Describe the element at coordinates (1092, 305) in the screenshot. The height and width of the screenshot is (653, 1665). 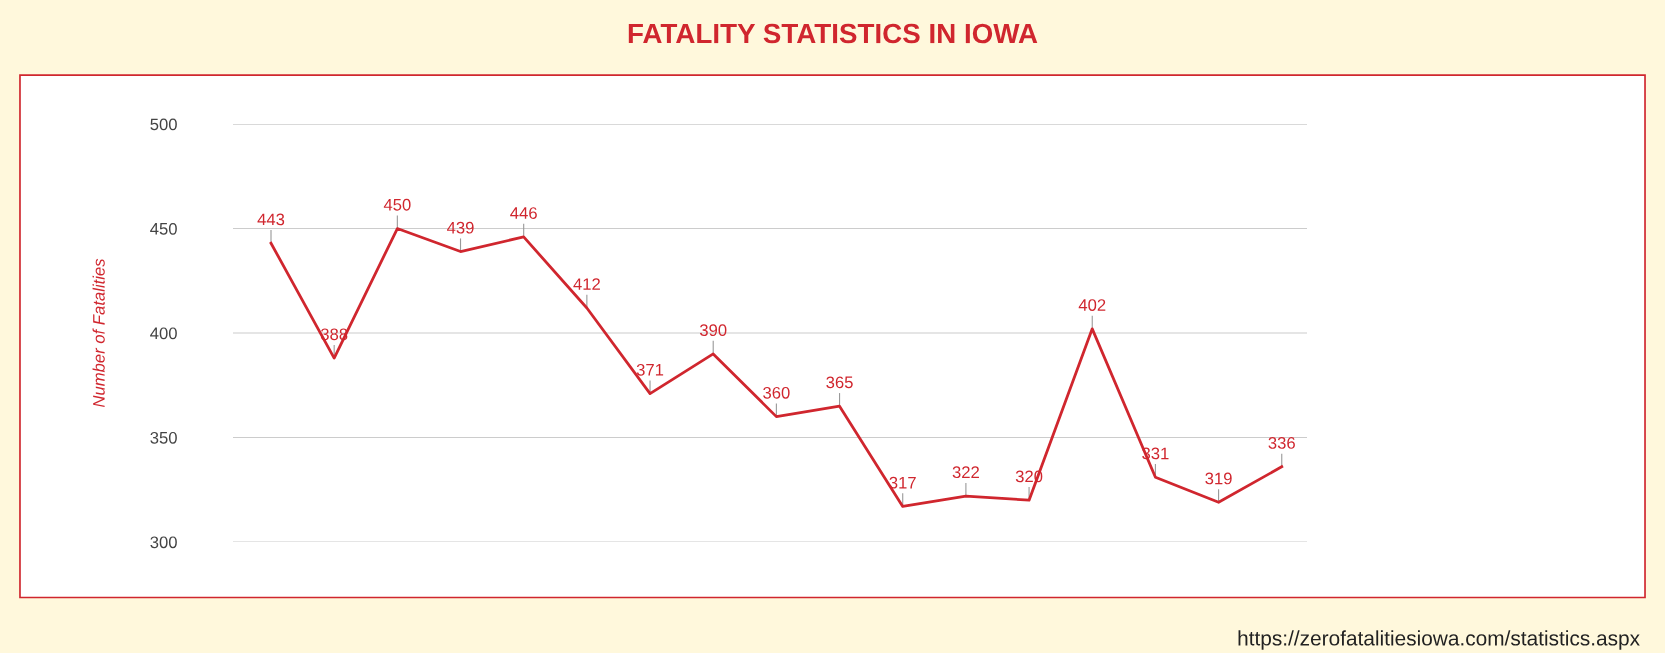
I see `data-label: 402` at that location.